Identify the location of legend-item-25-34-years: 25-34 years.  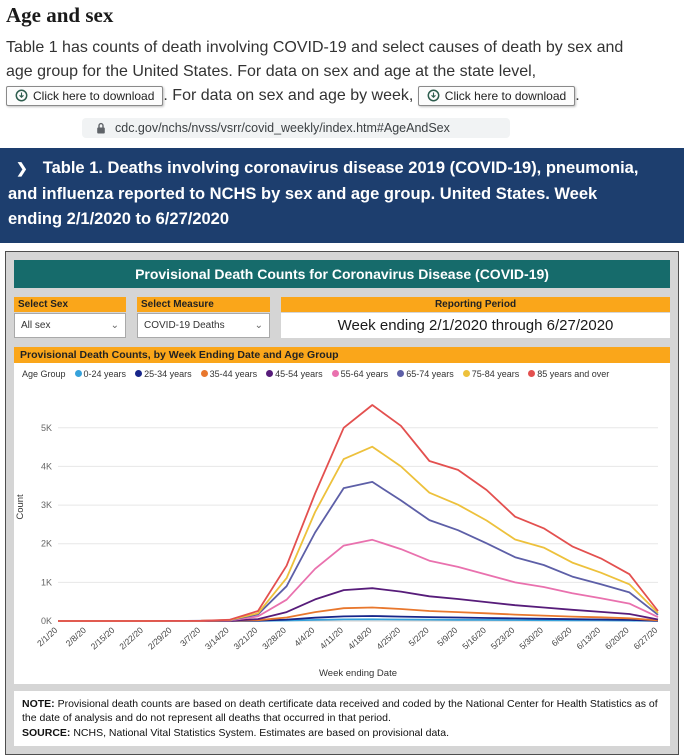
(163, 374).